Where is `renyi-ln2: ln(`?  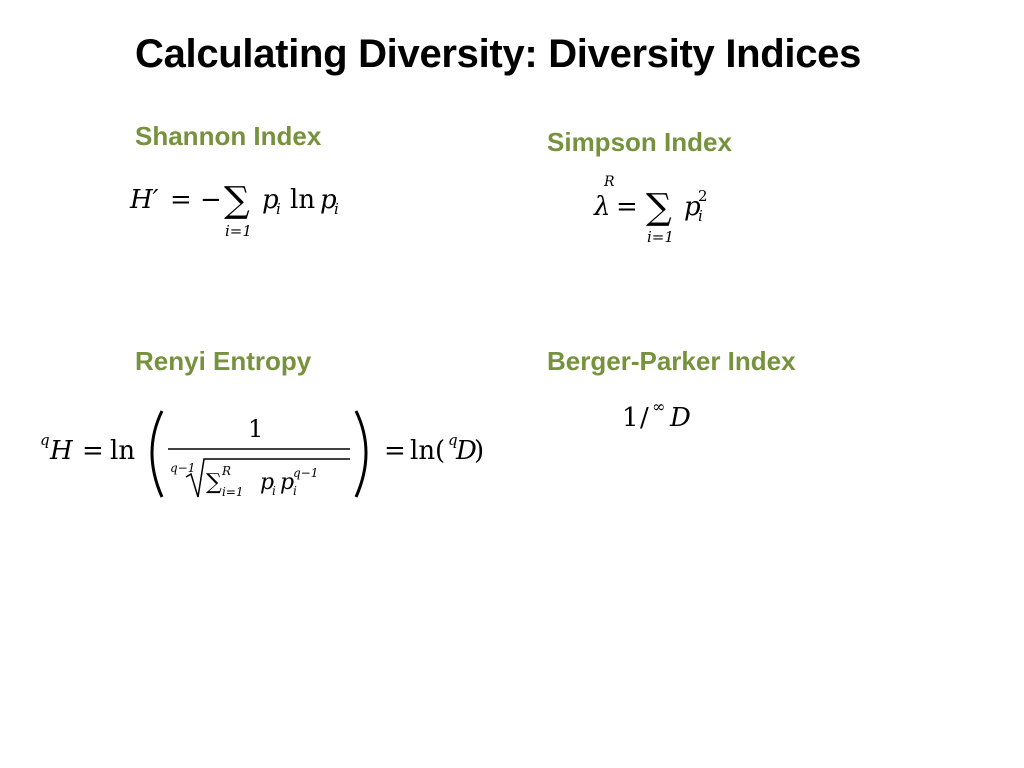 renyi-ln2: ln( is located at coordinates (427, 451).